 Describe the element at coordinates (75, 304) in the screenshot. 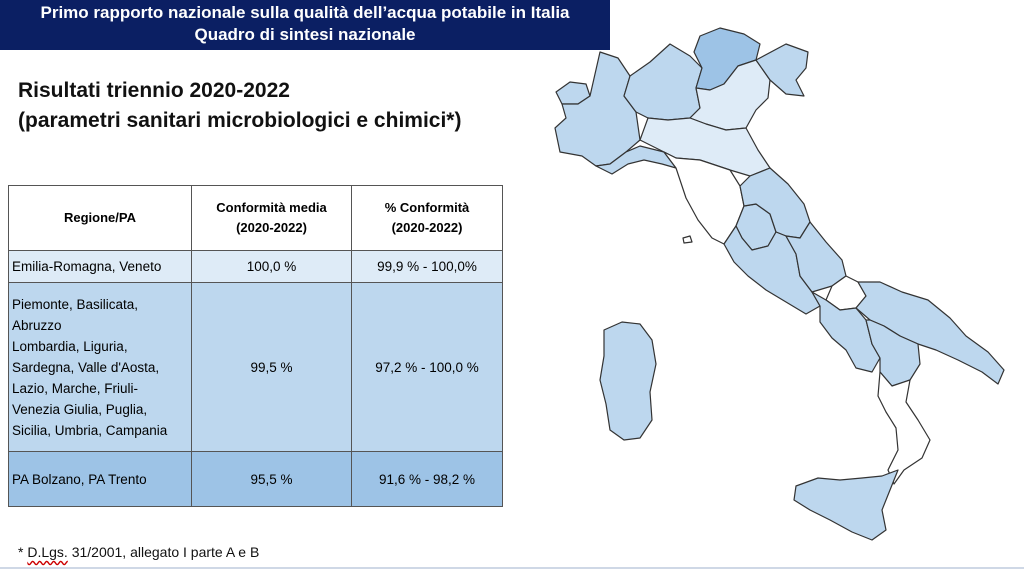

I see `region-line: Piemonte, Basilicata,` at that location.